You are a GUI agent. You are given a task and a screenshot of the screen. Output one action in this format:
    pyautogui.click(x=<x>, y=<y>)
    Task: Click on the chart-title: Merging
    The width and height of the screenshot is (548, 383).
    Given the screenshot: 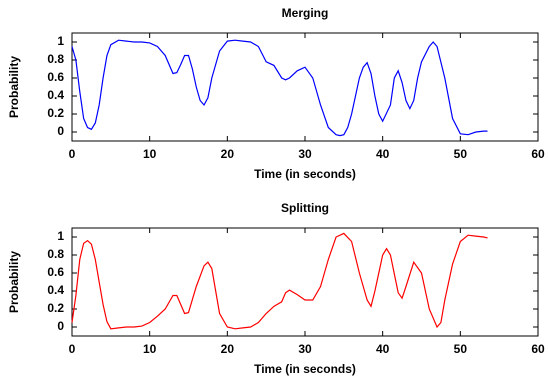 What is the action you would take?
    pyautogui.click(x=305, y=13)
    